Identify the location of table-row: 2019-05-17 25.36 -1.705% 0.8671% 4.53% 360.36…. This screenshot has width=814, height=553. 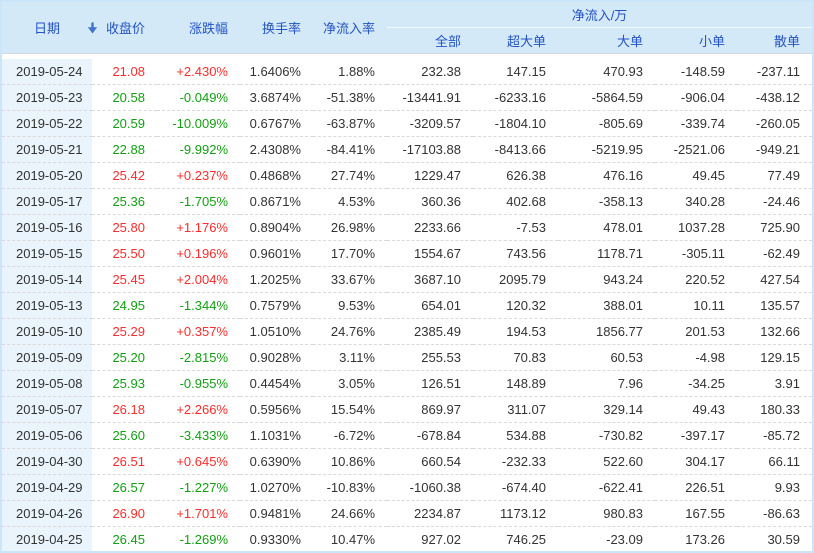
(407, 201).